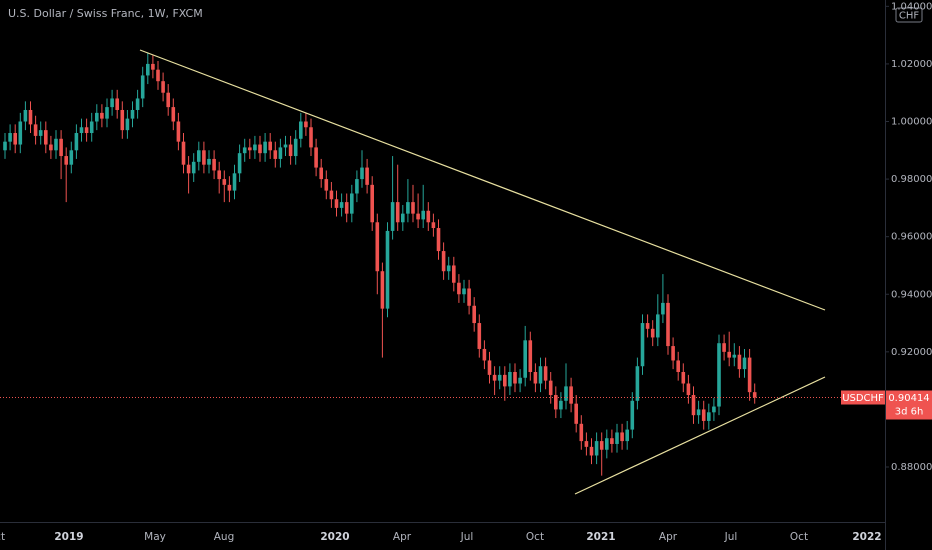  What do you see at coordinates (908, 398) in the screenshot?
I see `price-label: 0.90414` at bounding box center [908, 398].